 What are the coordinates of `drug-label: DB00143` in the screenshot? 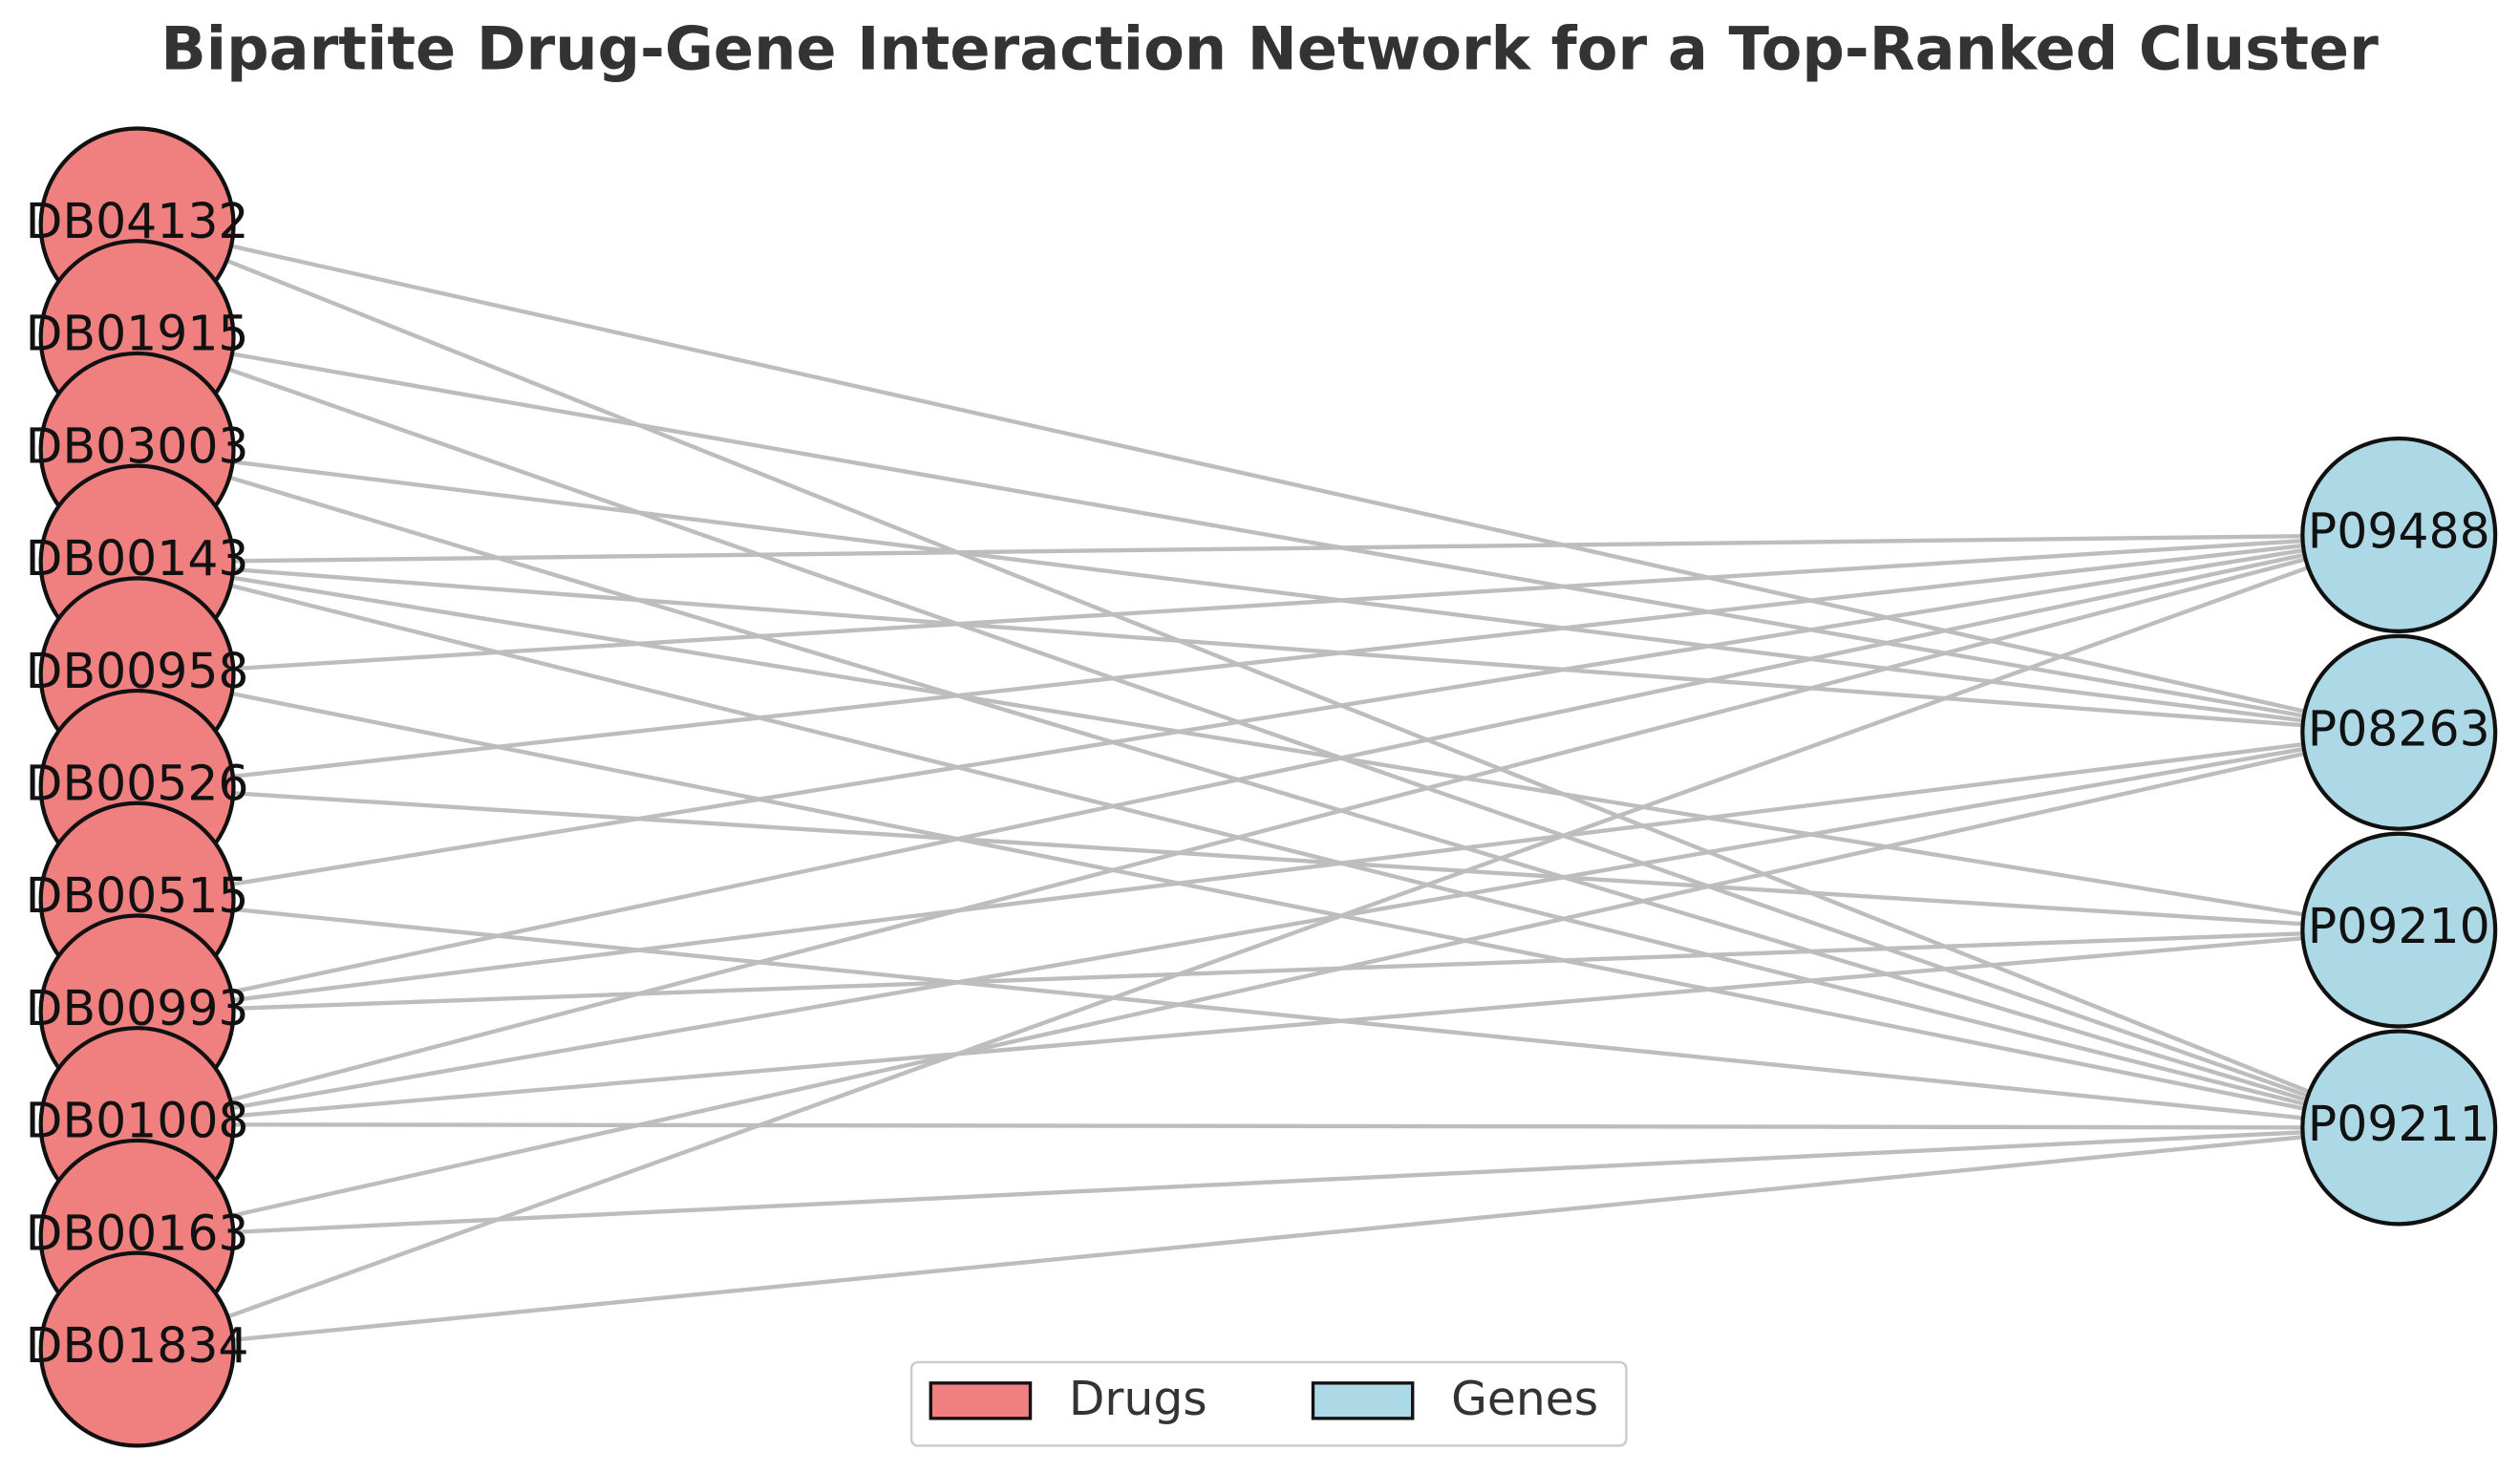 It's located at (137, 558).